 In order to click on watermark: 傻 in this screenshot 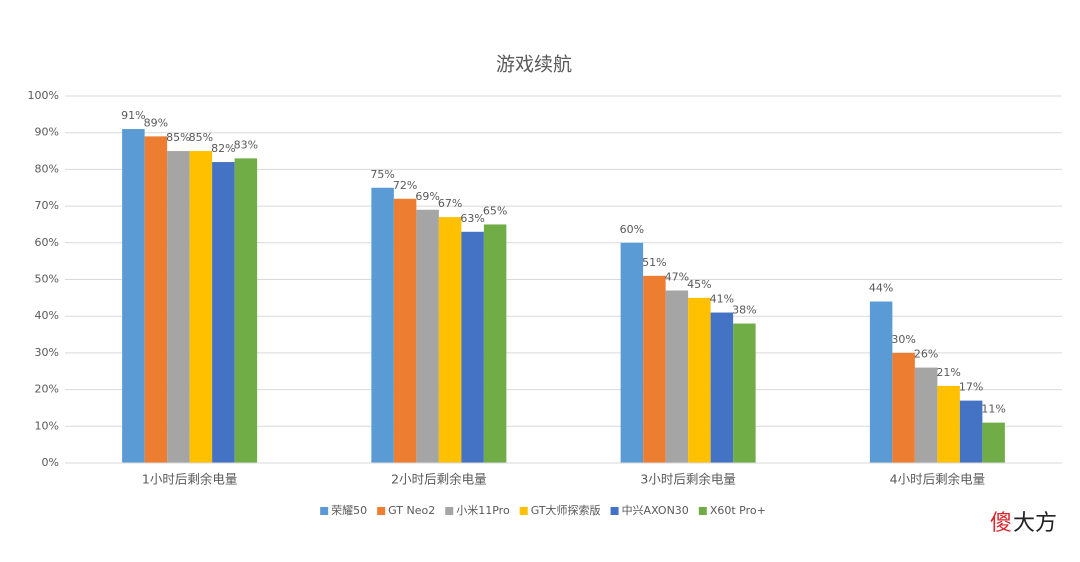, I will do `click(1001, 523)`.